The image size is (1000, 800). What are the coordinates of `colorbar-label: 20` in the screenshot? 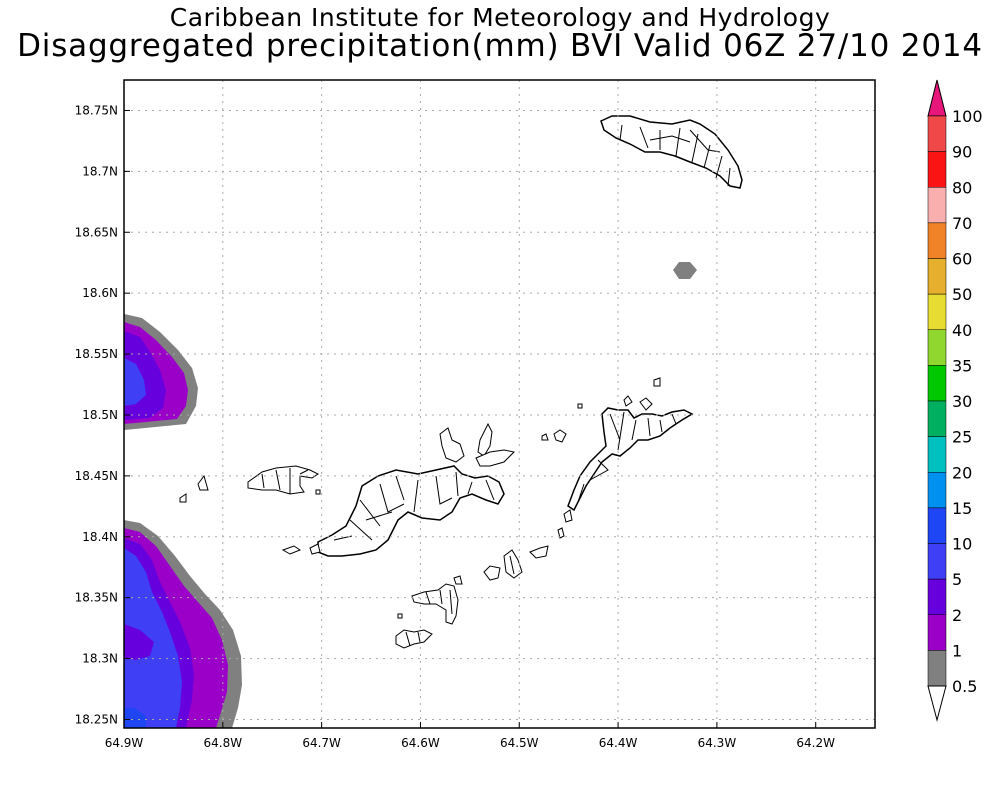 It's located at (962, 472).